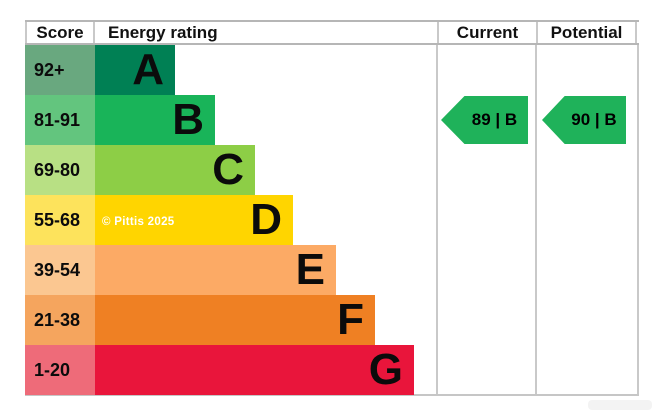  Describe the element at coordinates (60, 270) in the screenshot. I see `score-range-e: 39-54` at that location.